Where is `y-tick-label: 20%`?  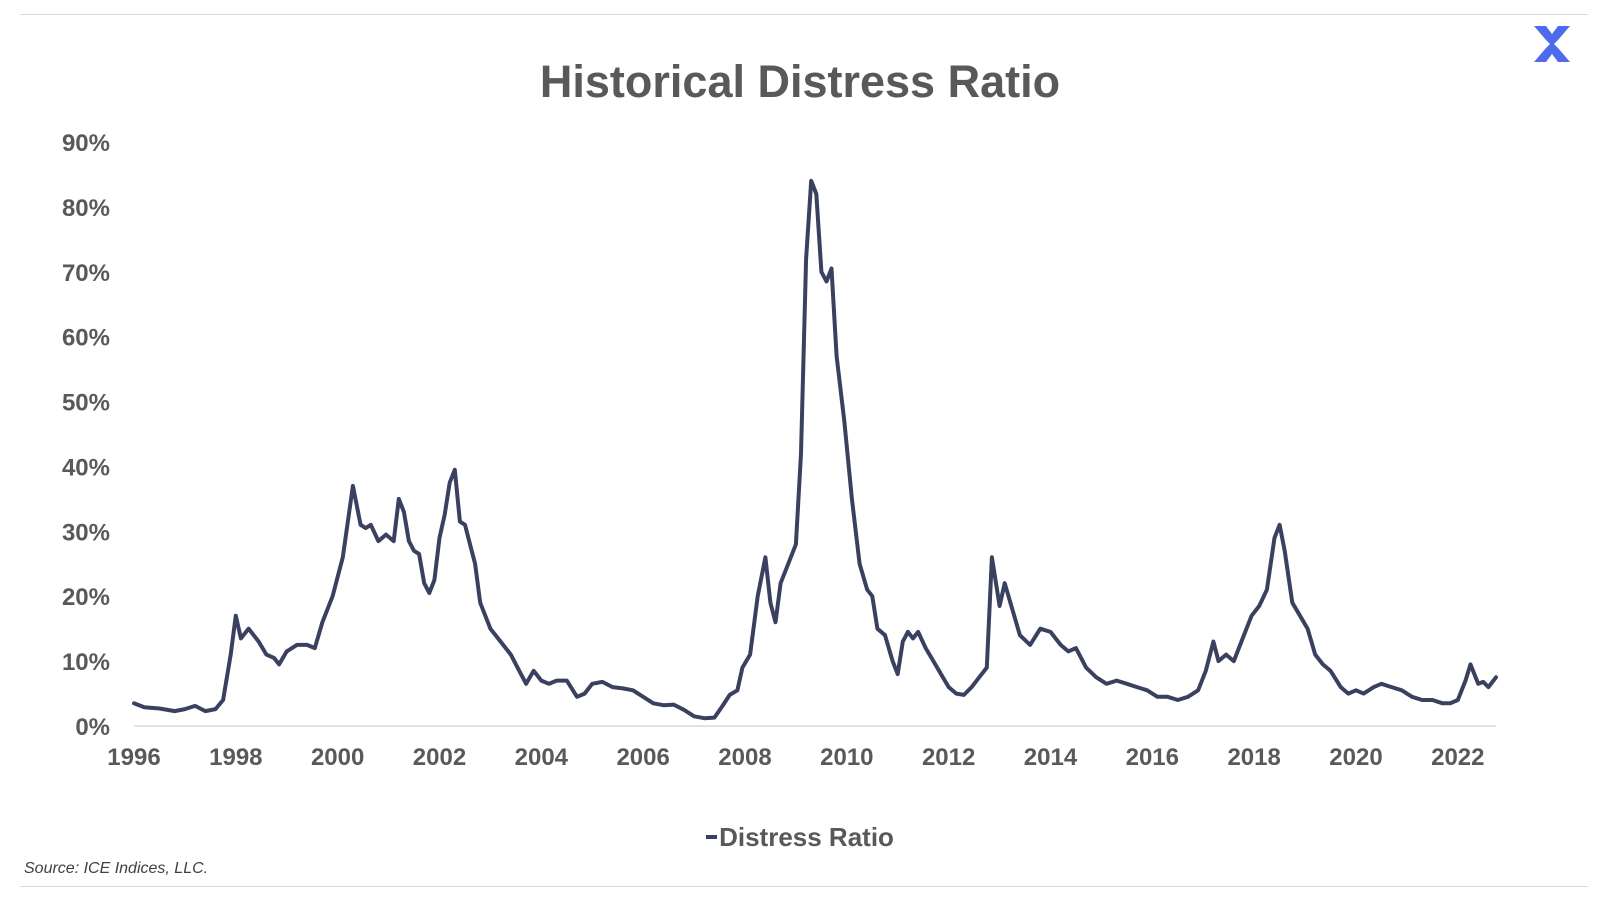 y-tick-label: 20% is located at coordinates (86, 597).